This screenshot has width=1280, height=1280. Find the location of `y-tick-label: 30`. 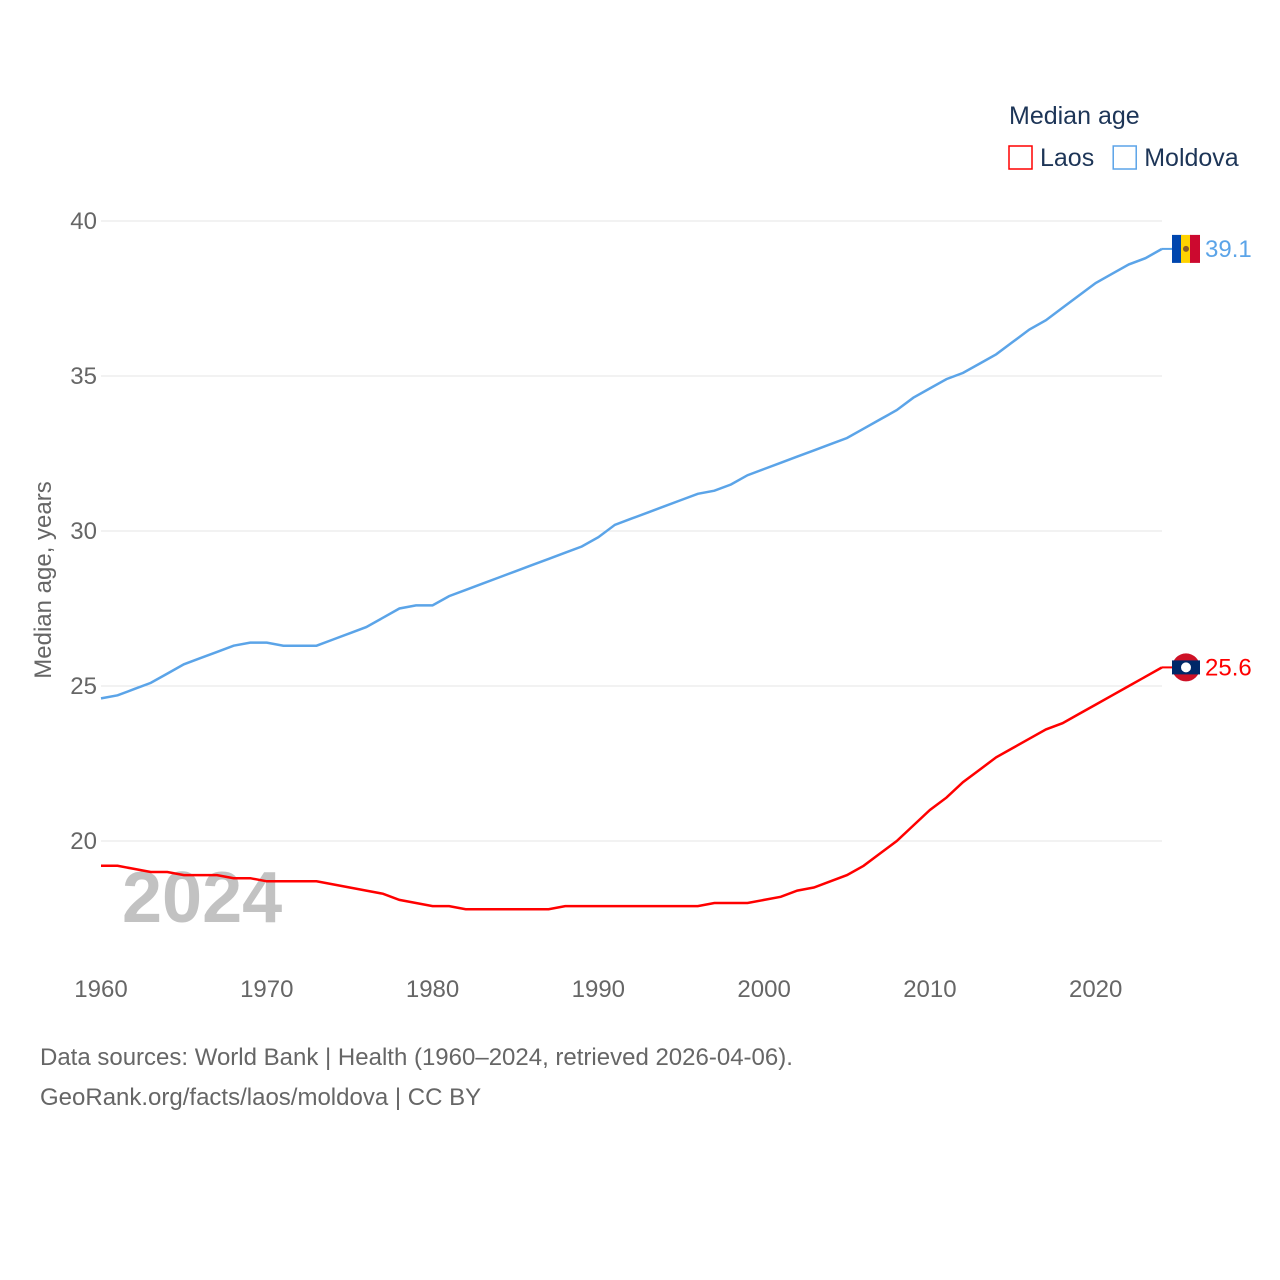

y-tick-label: 30 is located at coordinates (83, 531).